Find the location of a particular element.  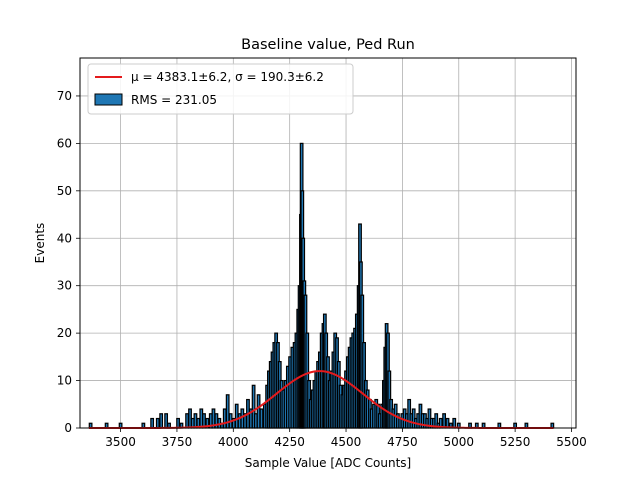

x-tick-label: 4500 is located at coordinates (346, 442).